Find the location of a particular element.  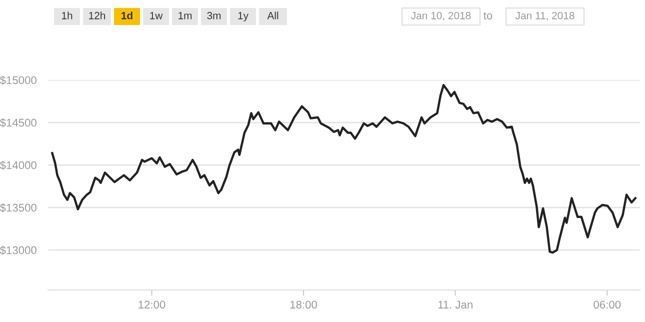

text: 1w is located at coordinates (156, 16).